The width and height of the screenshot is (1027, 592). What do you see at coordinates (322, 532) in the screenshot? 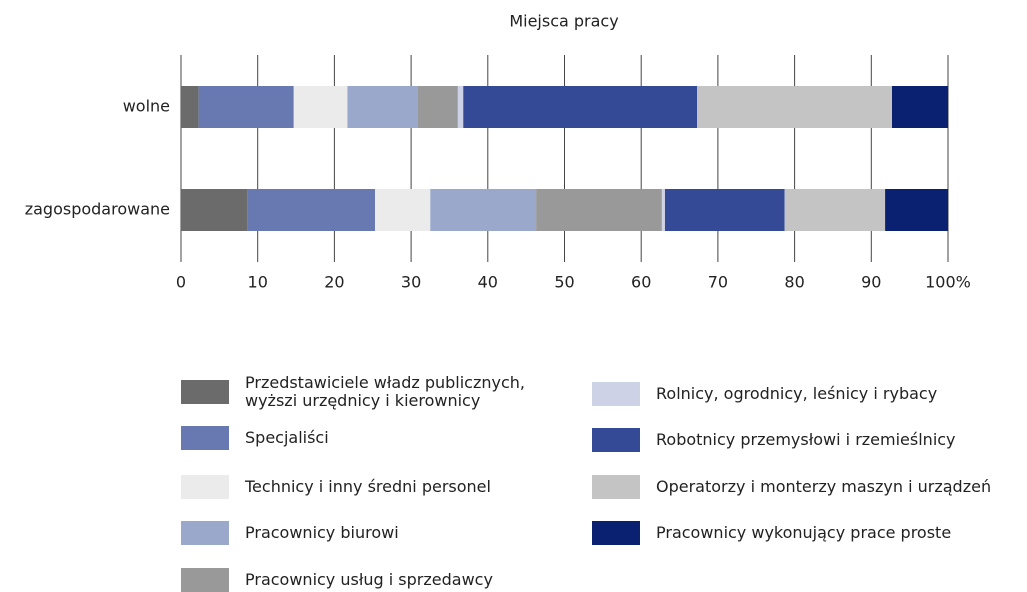
I see `legend-label: Pracownicy biurowi` at bounding box center [322, 532].